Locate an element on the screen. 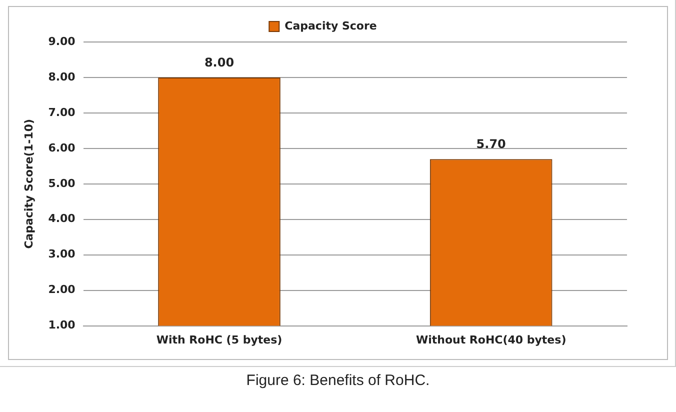 The image size is (676, 412). y-tick-label: 2.00 is located at coordinates (62, 289).